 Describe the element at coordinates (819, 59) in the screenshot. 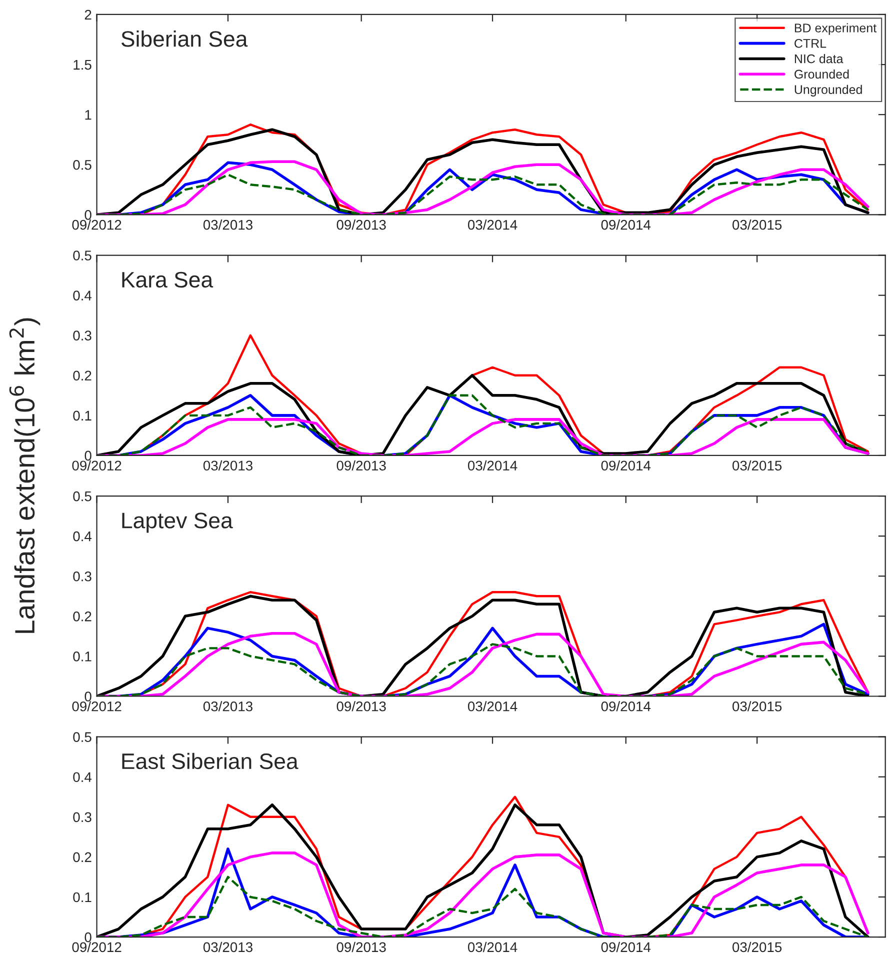

I see `legend-label: NIC data` at that location.